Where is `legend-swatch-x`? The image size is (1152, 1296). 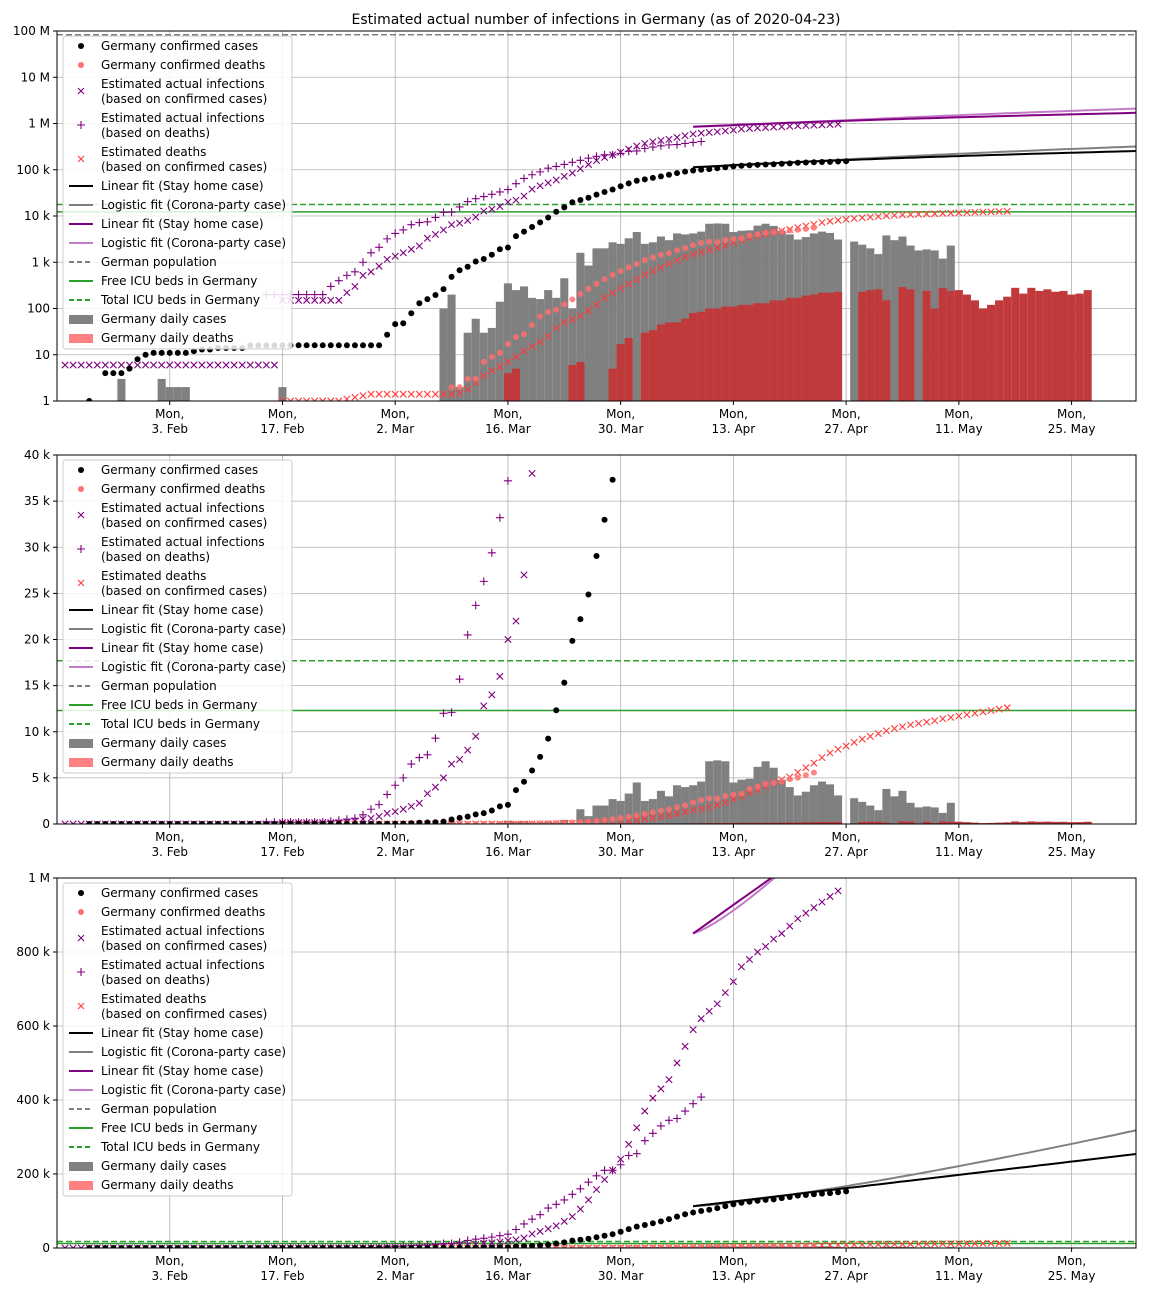
legend-swatch-x is located at coordinates (81, 515).